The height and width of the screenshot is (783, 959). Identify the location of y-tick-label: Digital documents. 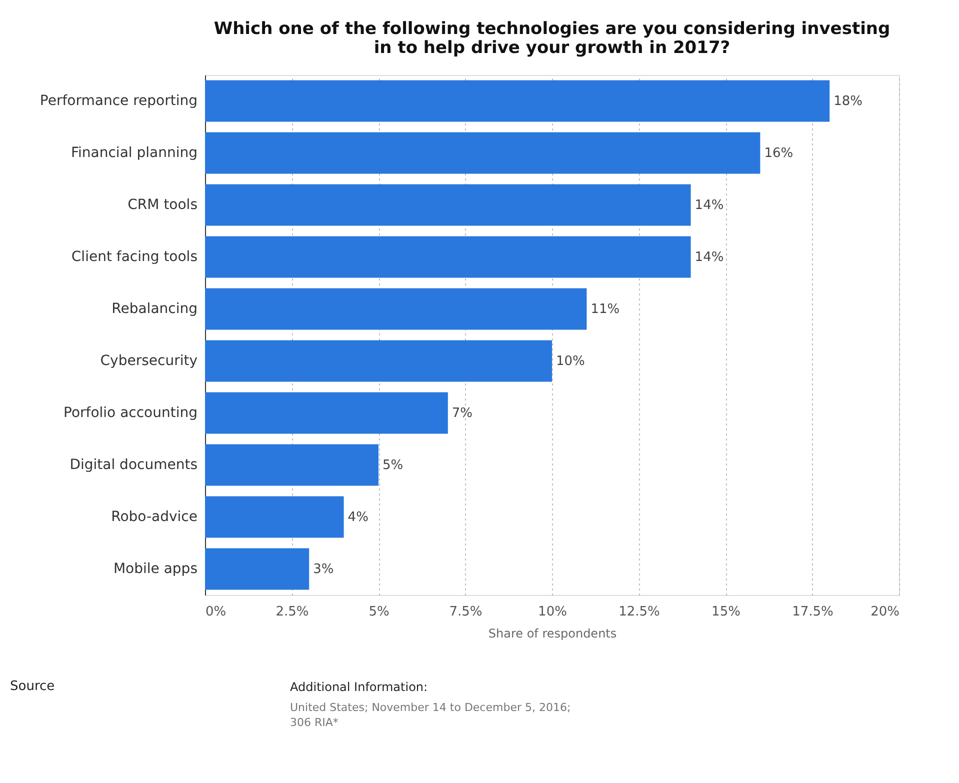
(134, 465).